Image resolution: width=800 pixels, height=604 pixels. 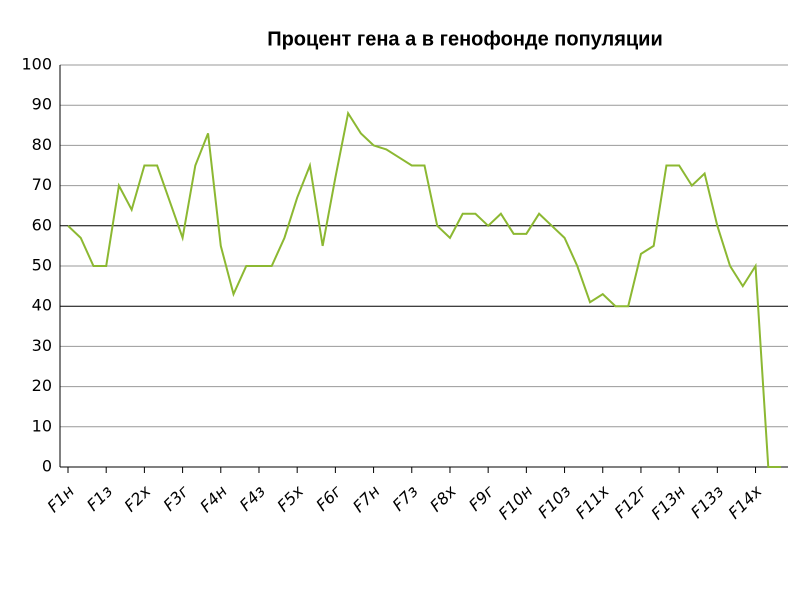 What do you see at coordinates (42, 425) in the screenshot?
I see `y-tick-label: 10` at bounding box center [42, 425].